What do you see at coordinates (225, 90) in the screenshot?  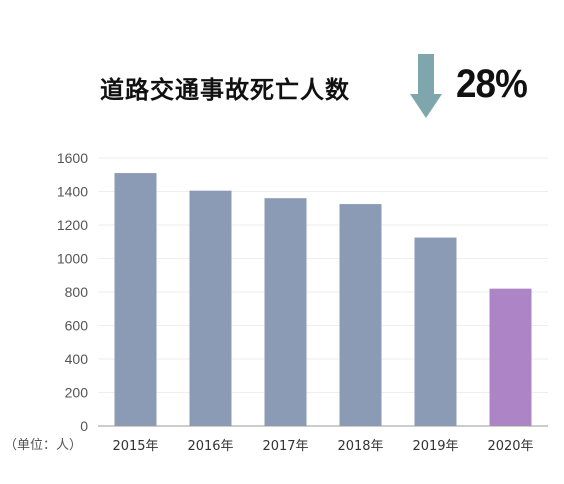 I see `chart-title: 道路交通事故死亡人数` at bounding box center [225, 90].